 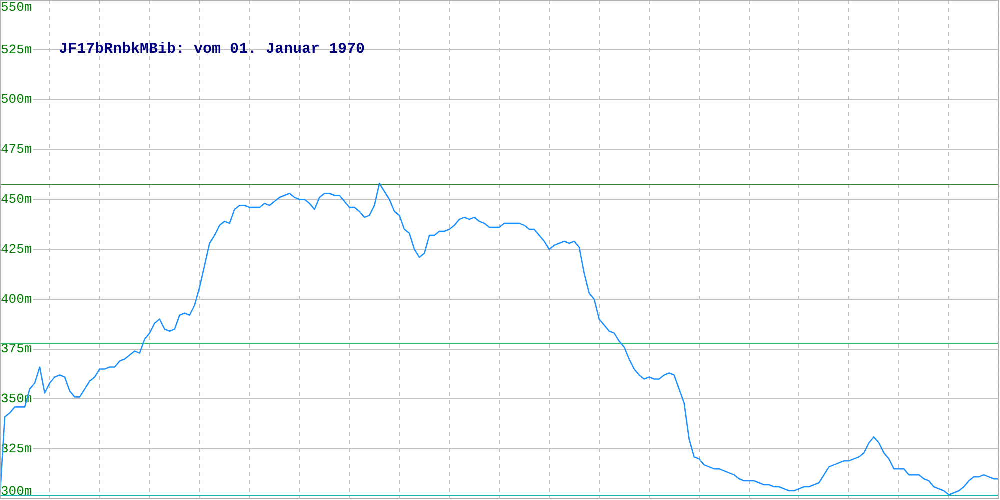 I want to click on y-tick-label: 400m, so click(x=16, y=299).